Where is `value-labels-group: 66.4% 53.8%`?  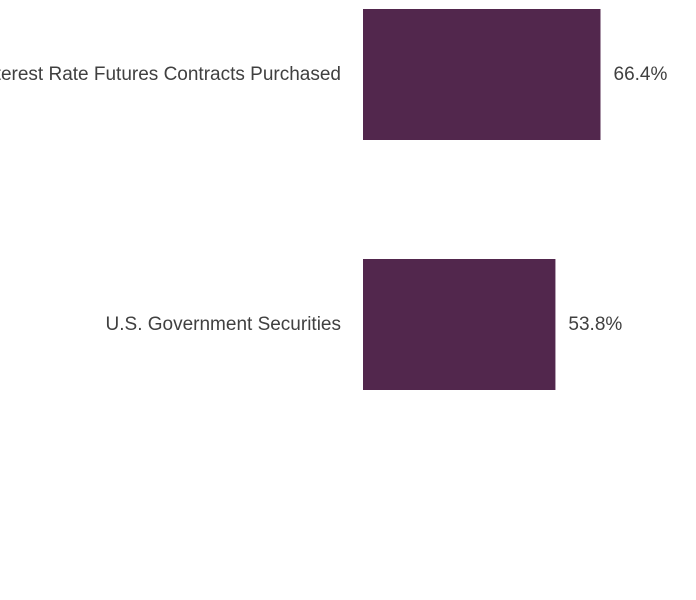 value-labels-group: 66.4% 53.8% is located at coordinates (617, 199).